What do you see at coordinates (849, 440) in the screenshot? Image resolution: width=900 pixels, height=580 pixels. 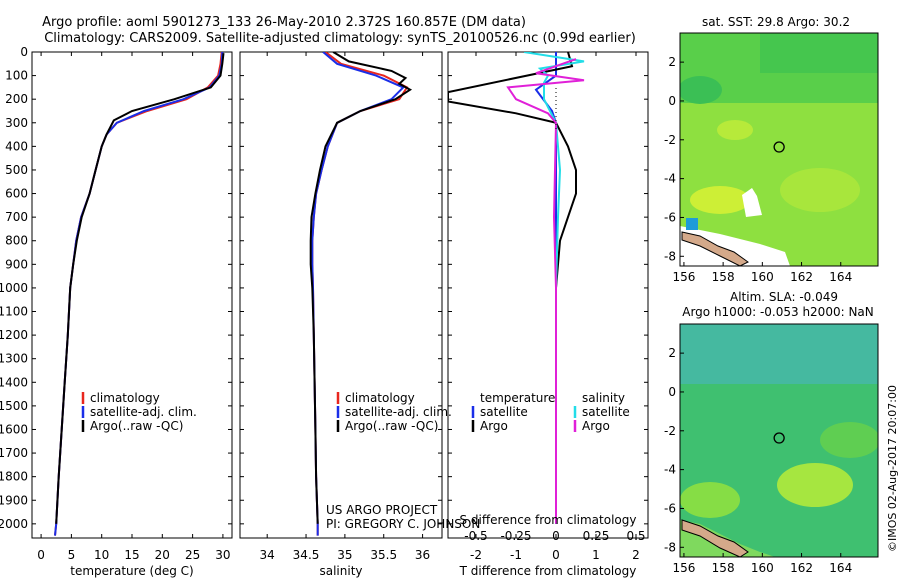 I see `sla-region-mid` at bounding box center [849, 440].